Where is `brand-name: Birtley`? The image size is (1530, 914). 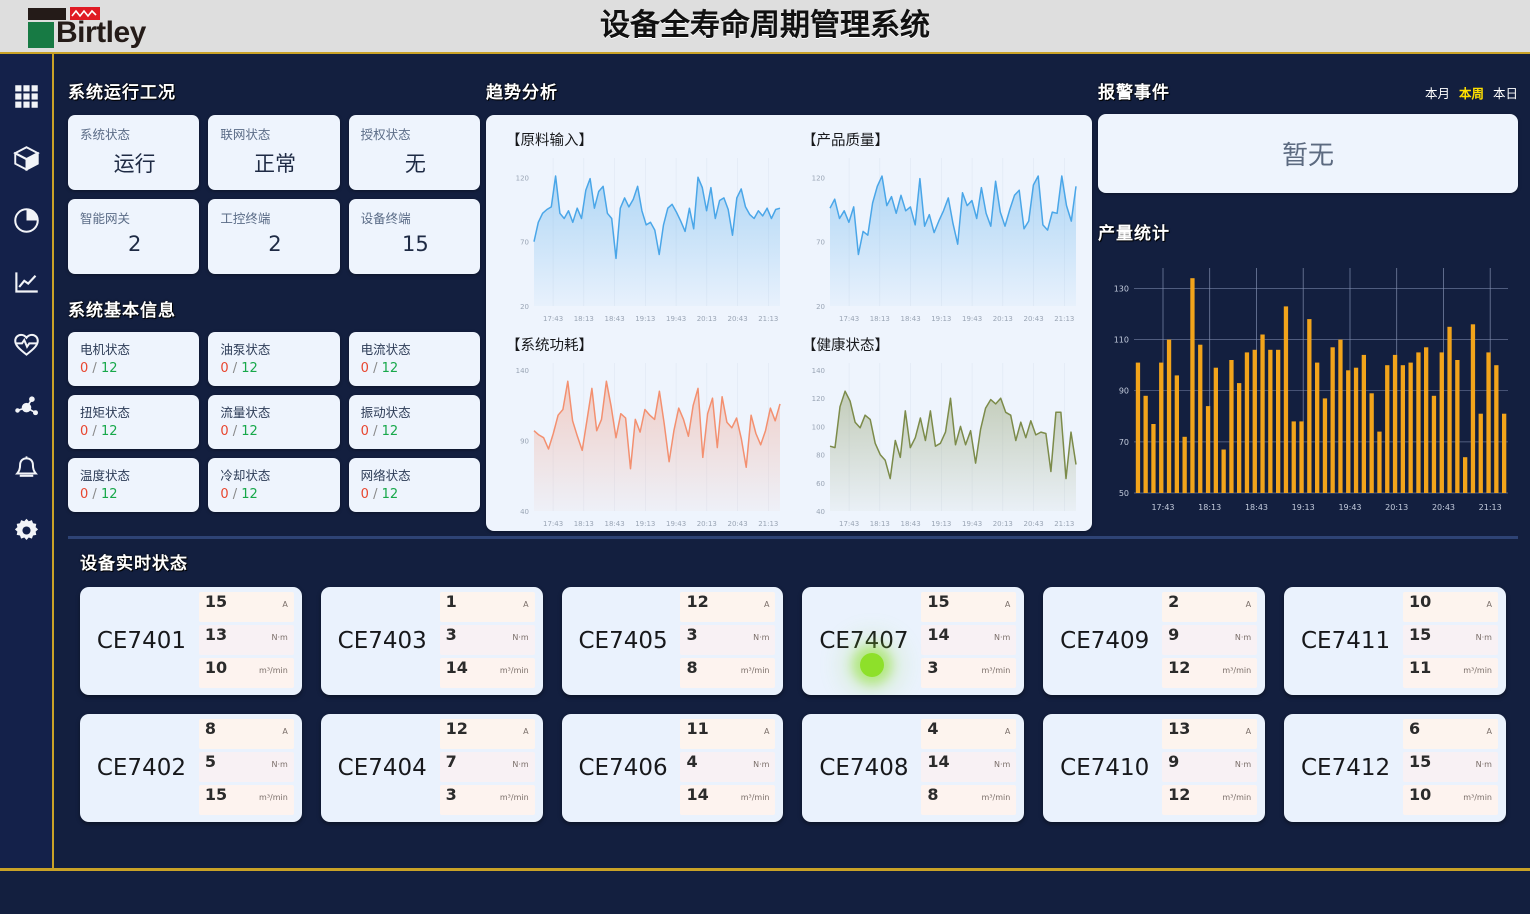
brand-name: Birtley is located at coordinates (101, 32).